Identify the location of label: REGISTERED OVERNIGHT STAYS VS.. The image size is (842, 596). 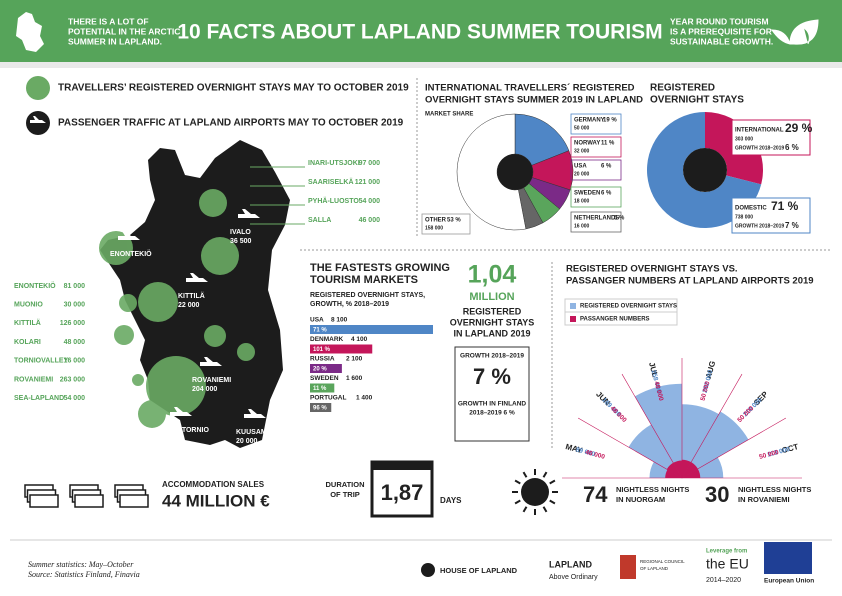
(652, 269).